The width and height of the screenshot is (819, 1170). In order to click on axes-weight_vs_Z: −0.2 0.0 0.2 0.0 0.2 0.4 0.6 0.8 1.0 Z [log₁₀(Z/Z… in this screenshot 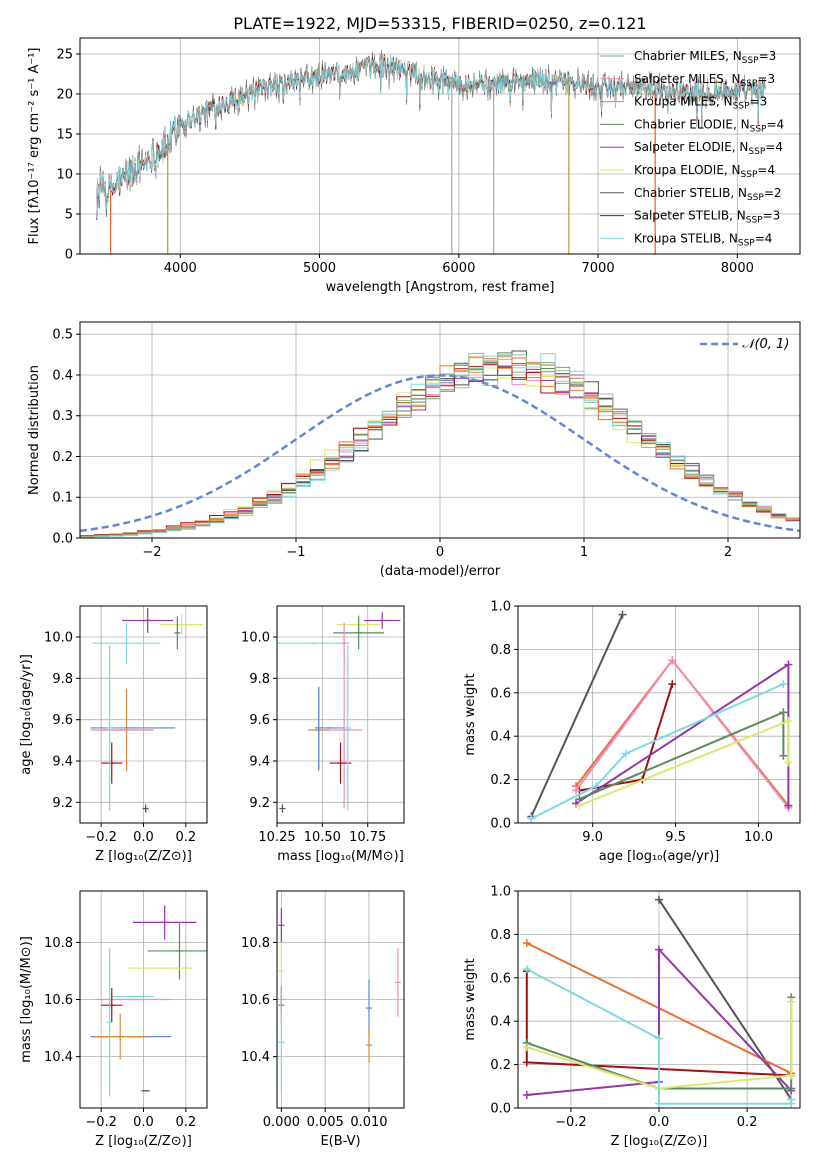, I will do `click(632, 1017)`.